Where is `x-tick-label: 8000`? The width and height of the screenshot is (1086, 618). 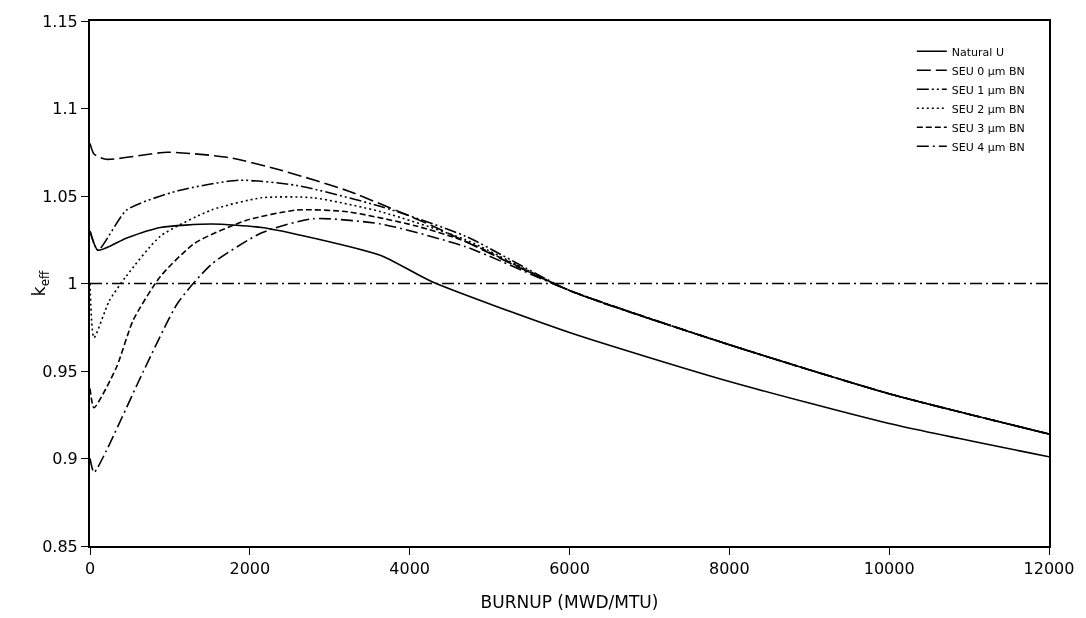
x-tick-label: 8000 is located at coordinates (729, 569).